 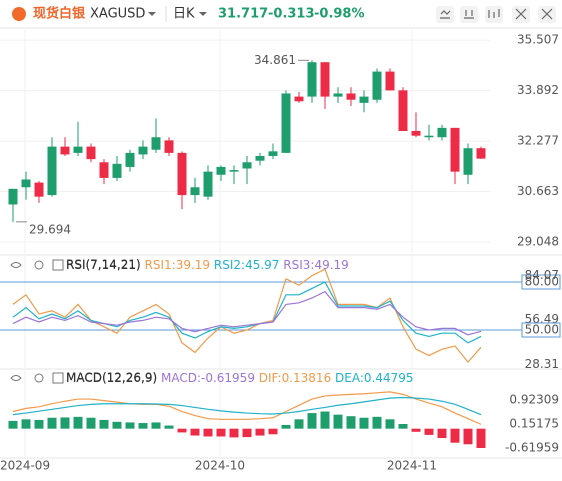 What do you see at coordinates (262, 265) in the screenshot?
I see `legend-part: 45.97` at bounding box center [262, 265].